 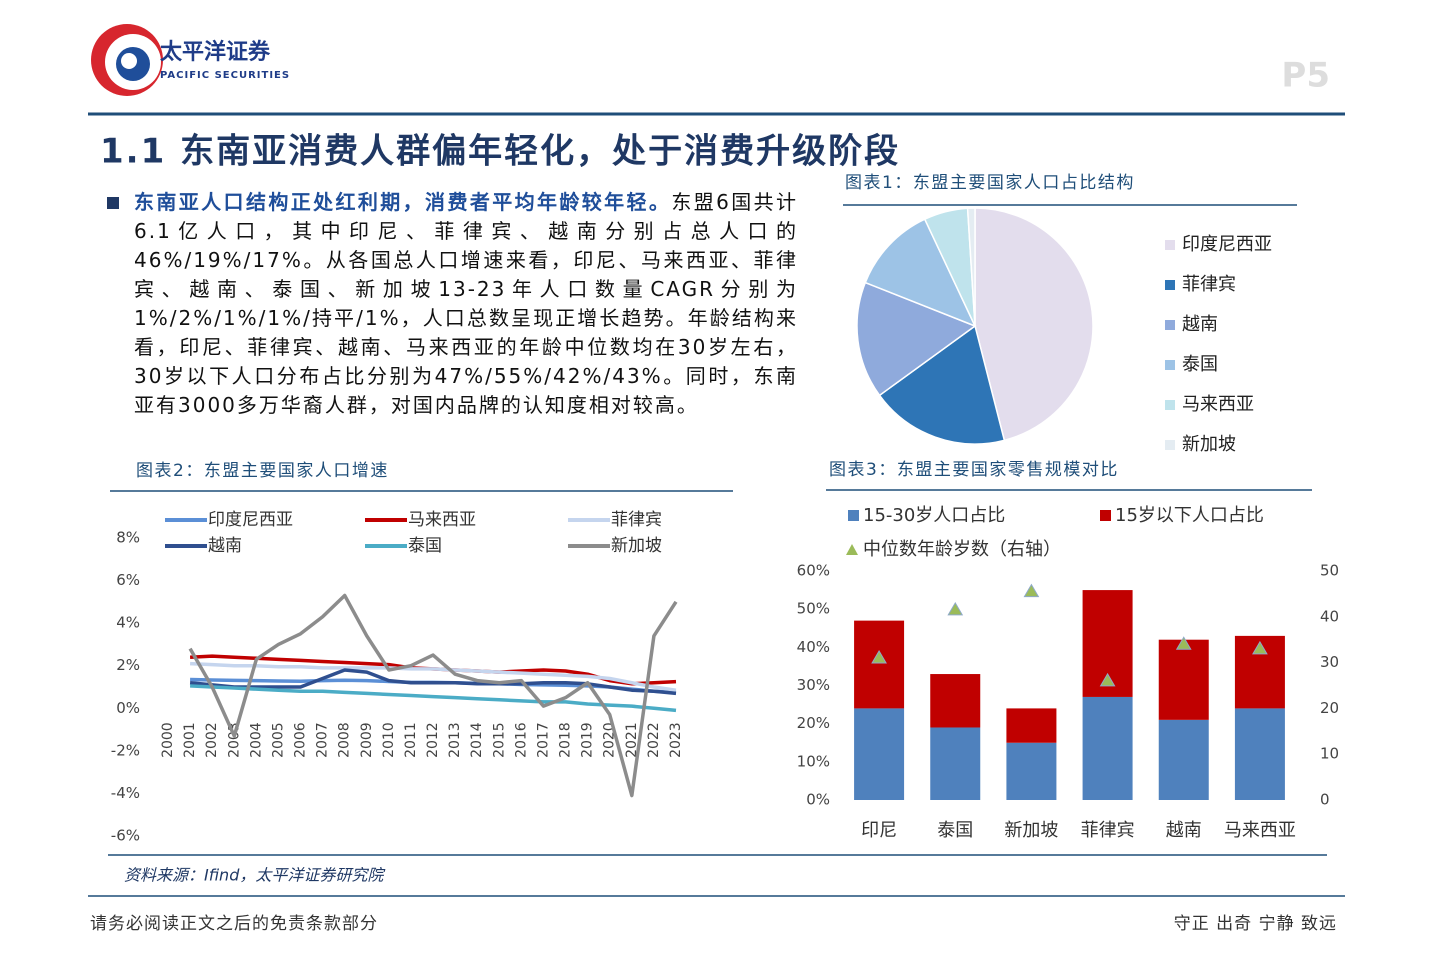 I want to click on y2-tick-label: 30, so click(x=1329, y=662).